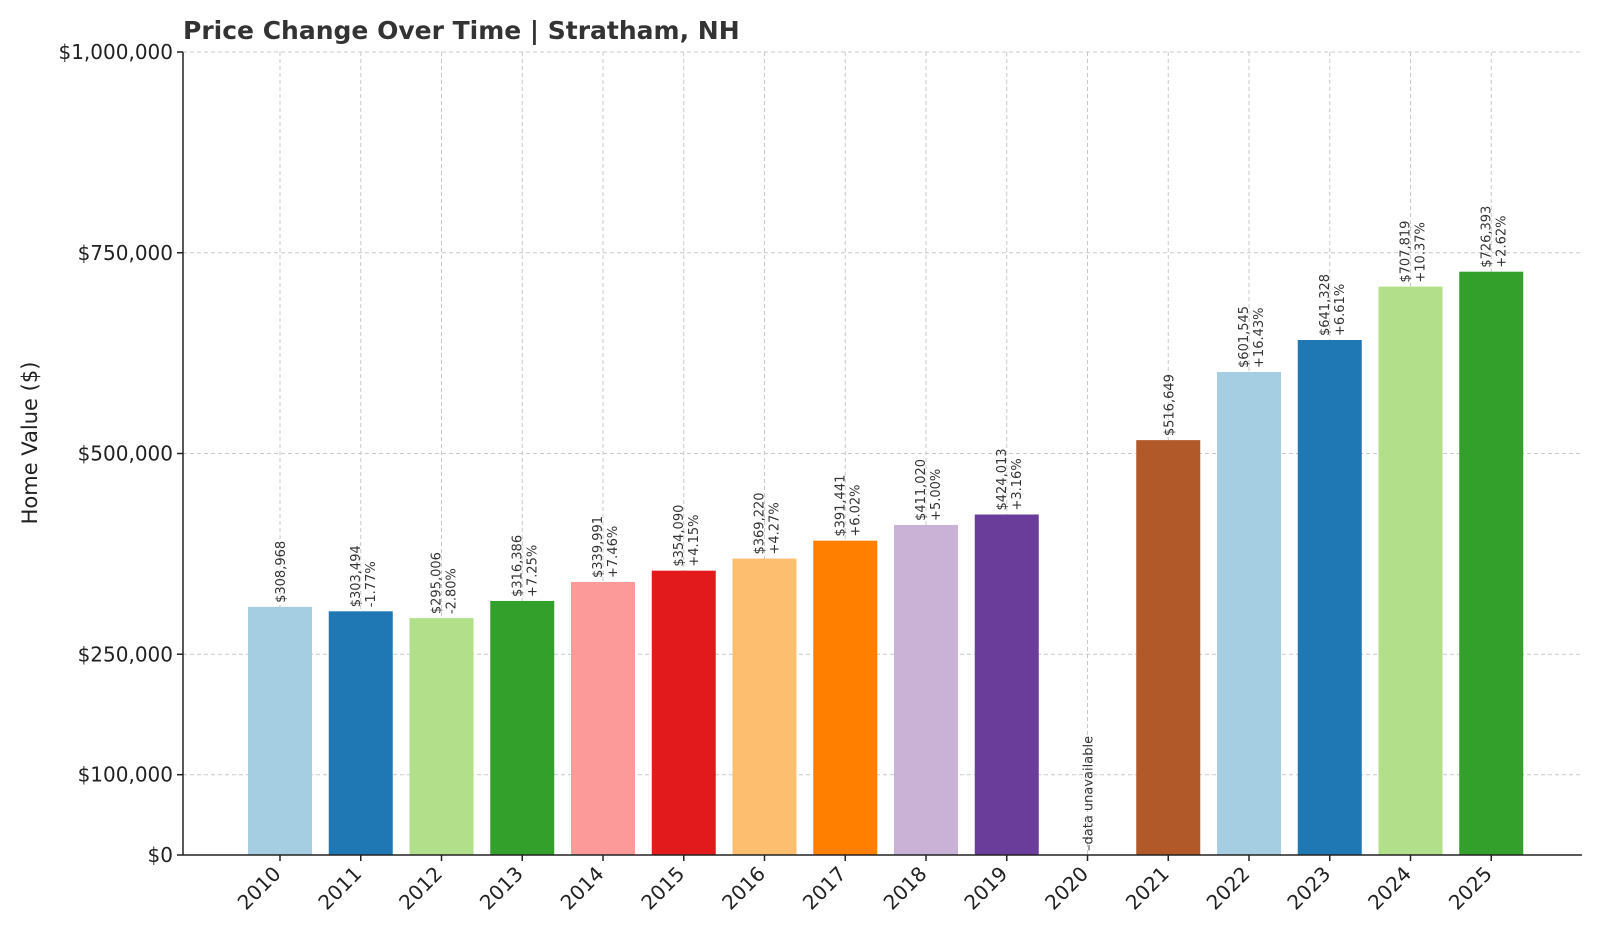  What do you see at coordinates (522, 727) in the screenshot?
I see `bar-2013` at bounding box center [522, 727].